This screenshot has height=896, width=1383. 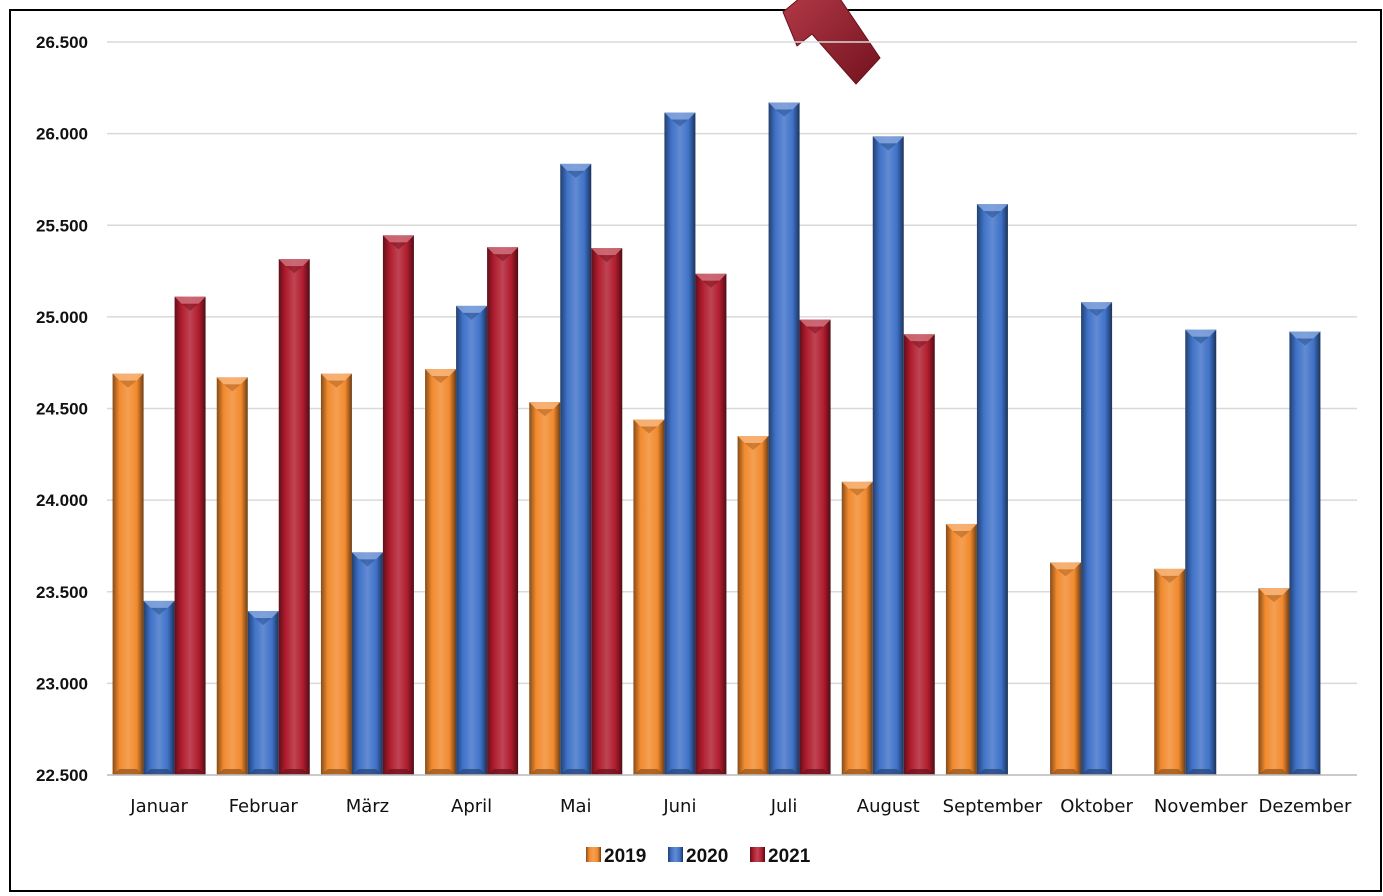 What do you see at coordinates (471, 806) in the screenshot?
I see `x-tick-label: April` at bounding box center [471, 806].